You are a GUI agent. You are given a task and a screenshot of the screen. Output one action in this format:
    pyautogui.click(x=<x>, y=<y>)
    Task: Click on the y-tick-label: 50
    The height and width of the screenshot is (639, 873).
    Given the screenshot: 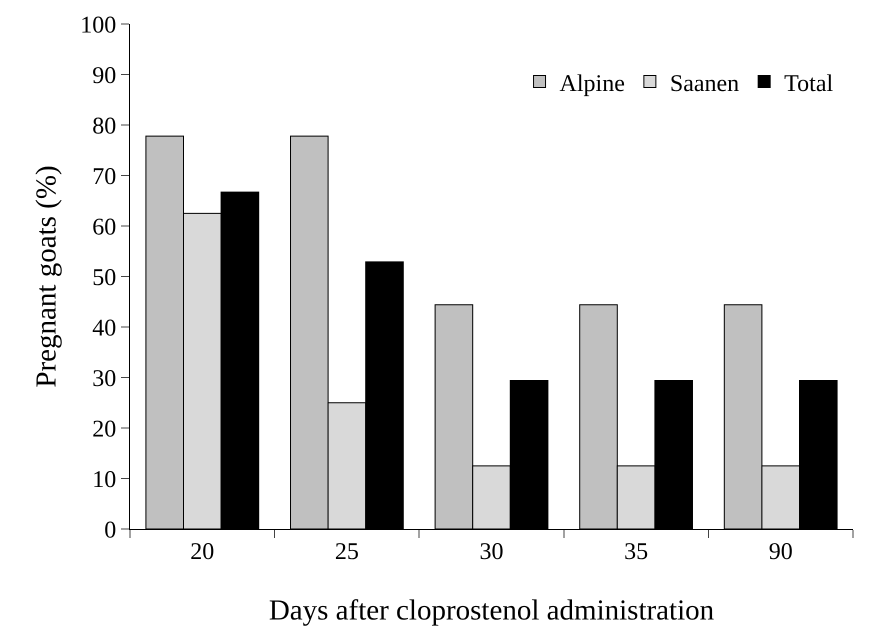 What is the action you would take?
    pyautogui.click(x=104, y=277)
    